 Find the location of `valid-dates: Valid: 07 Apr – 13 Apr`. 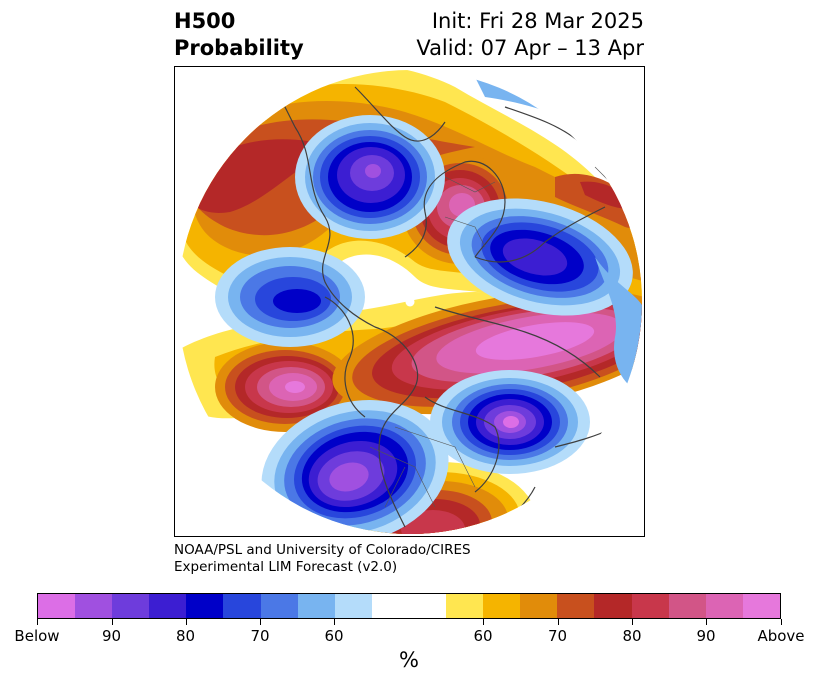

valid-dates: Valid: 07 Apr – 13 Apr is located at coordinates (530, 48).